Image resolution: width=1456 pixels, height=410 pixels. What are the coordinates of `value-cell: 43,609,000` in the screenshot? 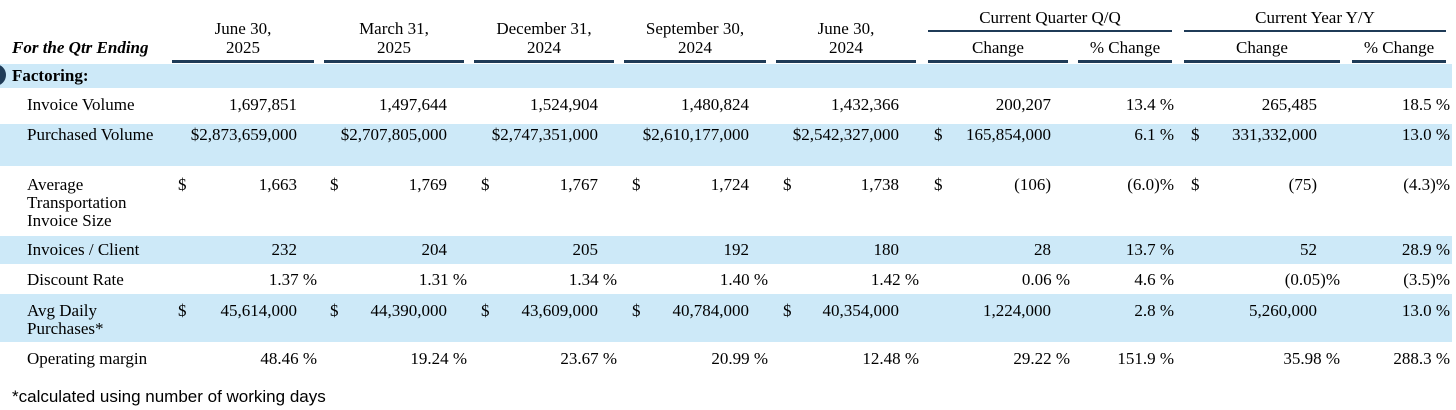 It's located at (560, 310).